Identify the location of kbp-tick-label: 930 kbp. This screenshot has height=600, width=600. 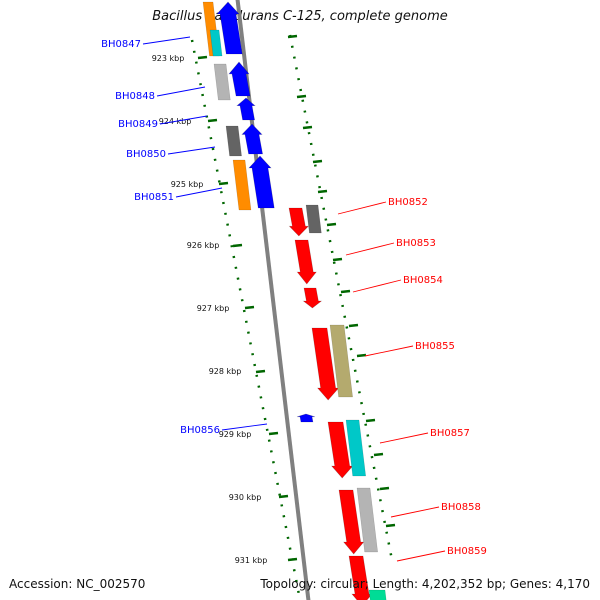
(245, 497).